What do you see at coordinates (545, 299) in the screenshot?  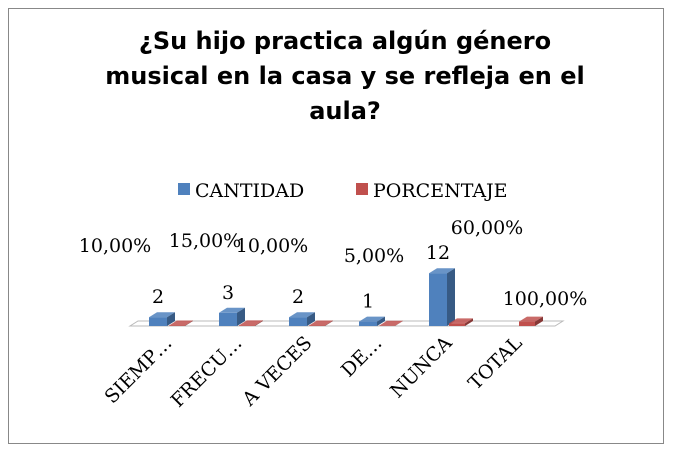 I see `data-label: 100,00%` at bounding box center [545, 299].